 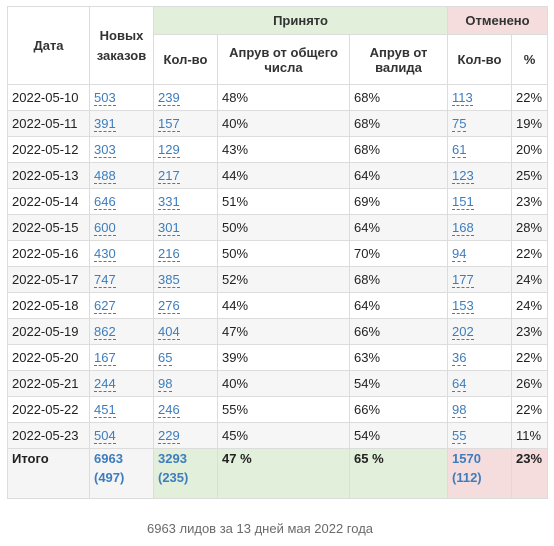 I want to click on cell-rejected-count-link: 36, so click(x=459, y=358).